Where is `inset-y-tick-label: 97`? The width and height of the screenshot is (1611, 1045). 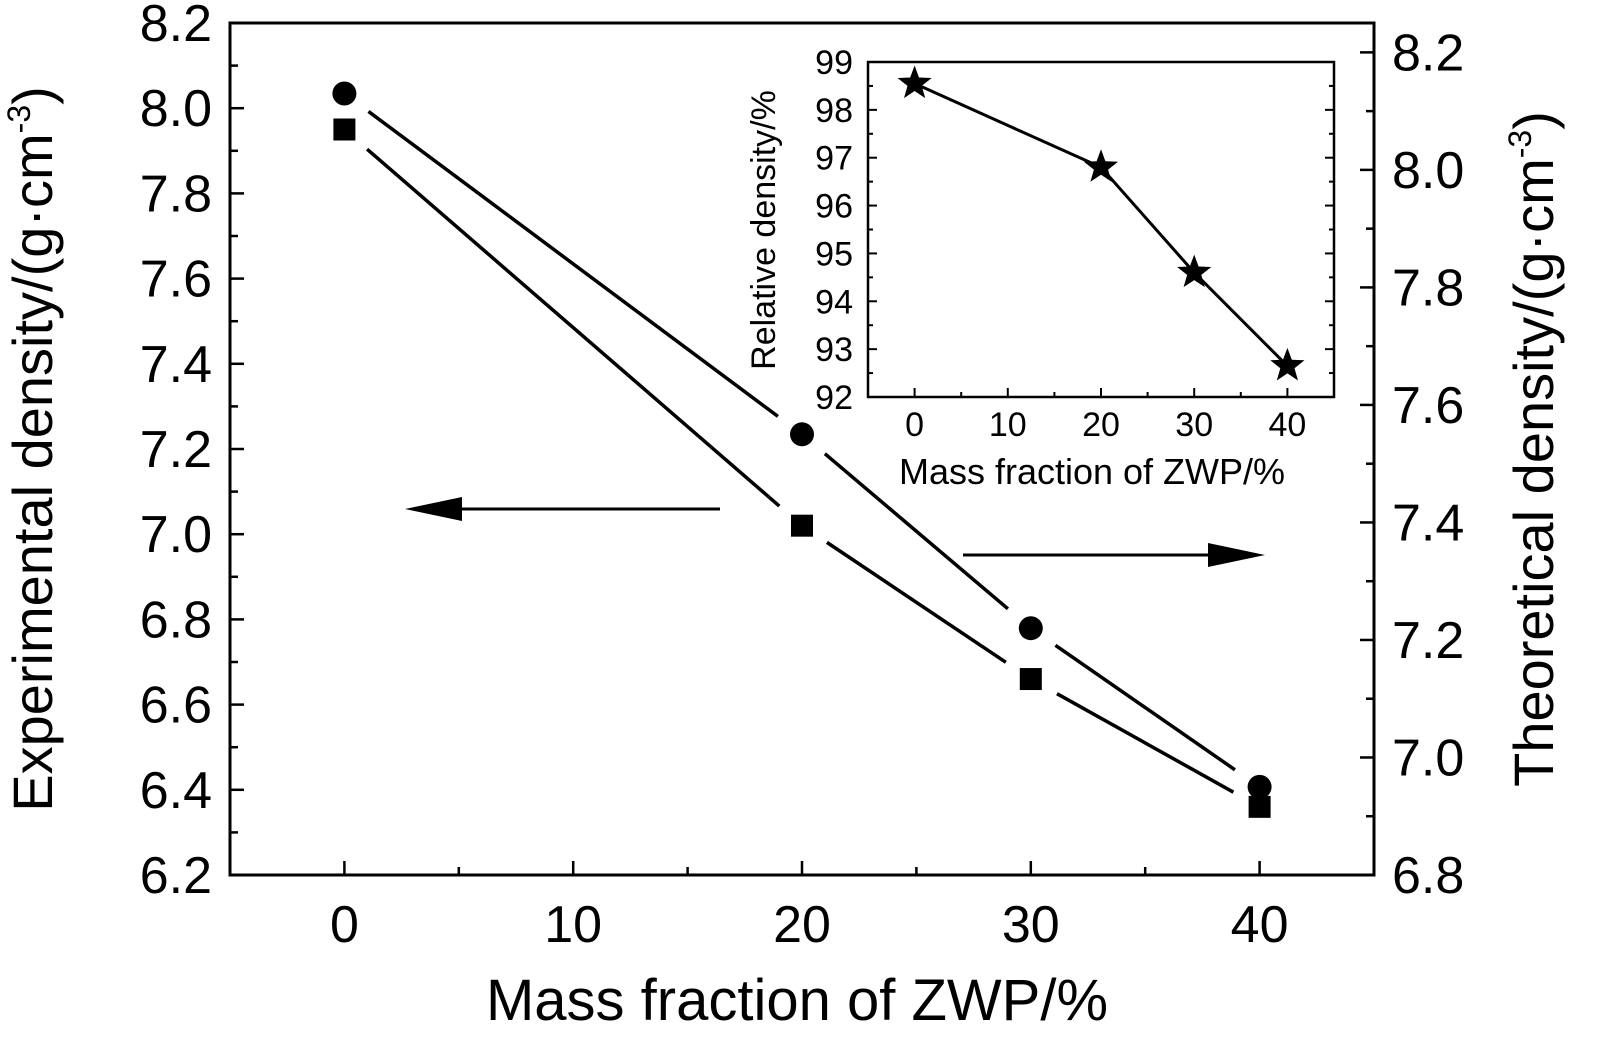
inset-y-tick-label: 97 is located at coordinates (834, 159).